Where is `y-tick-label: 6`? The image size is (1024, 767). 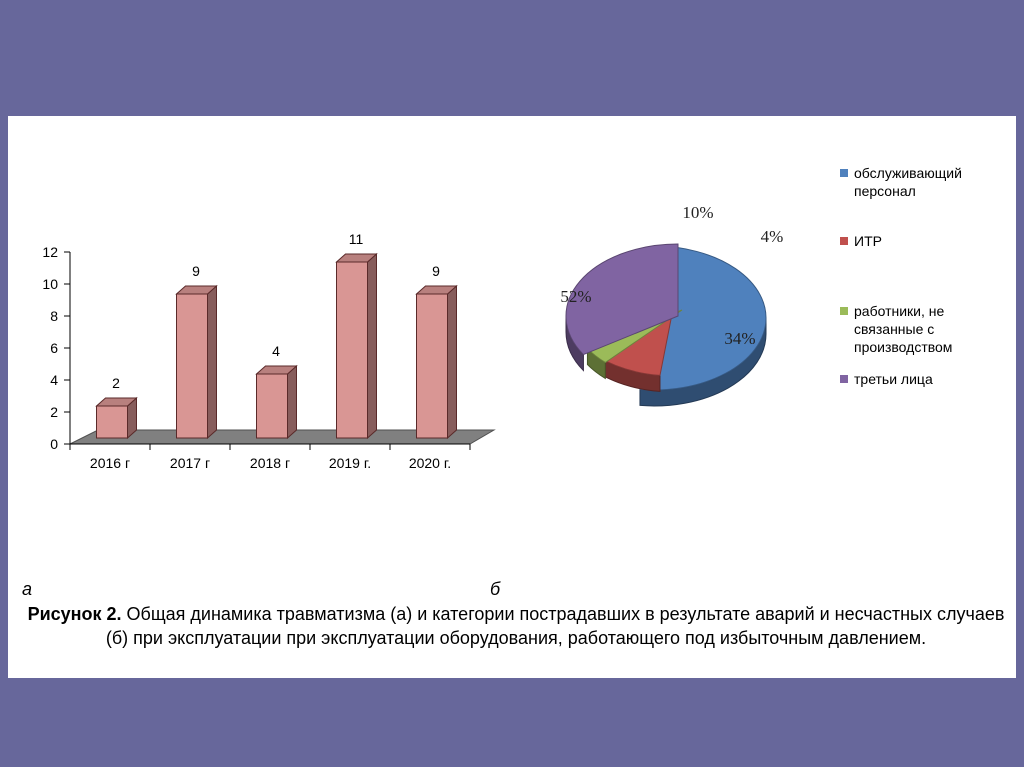
y-tick-label: 6 is located at coordinates (54, 348).